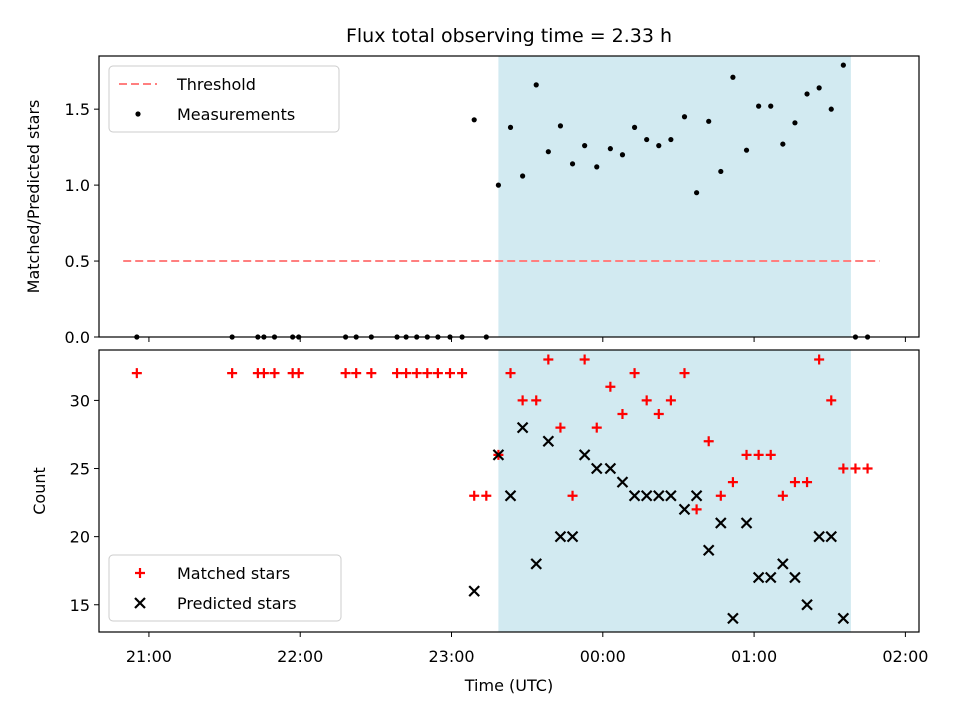  What do you see at coordinates (237, 603) in the screenshot?
I see `legend-predicted-label: Predicted stars` at bounding box center [237, 603].